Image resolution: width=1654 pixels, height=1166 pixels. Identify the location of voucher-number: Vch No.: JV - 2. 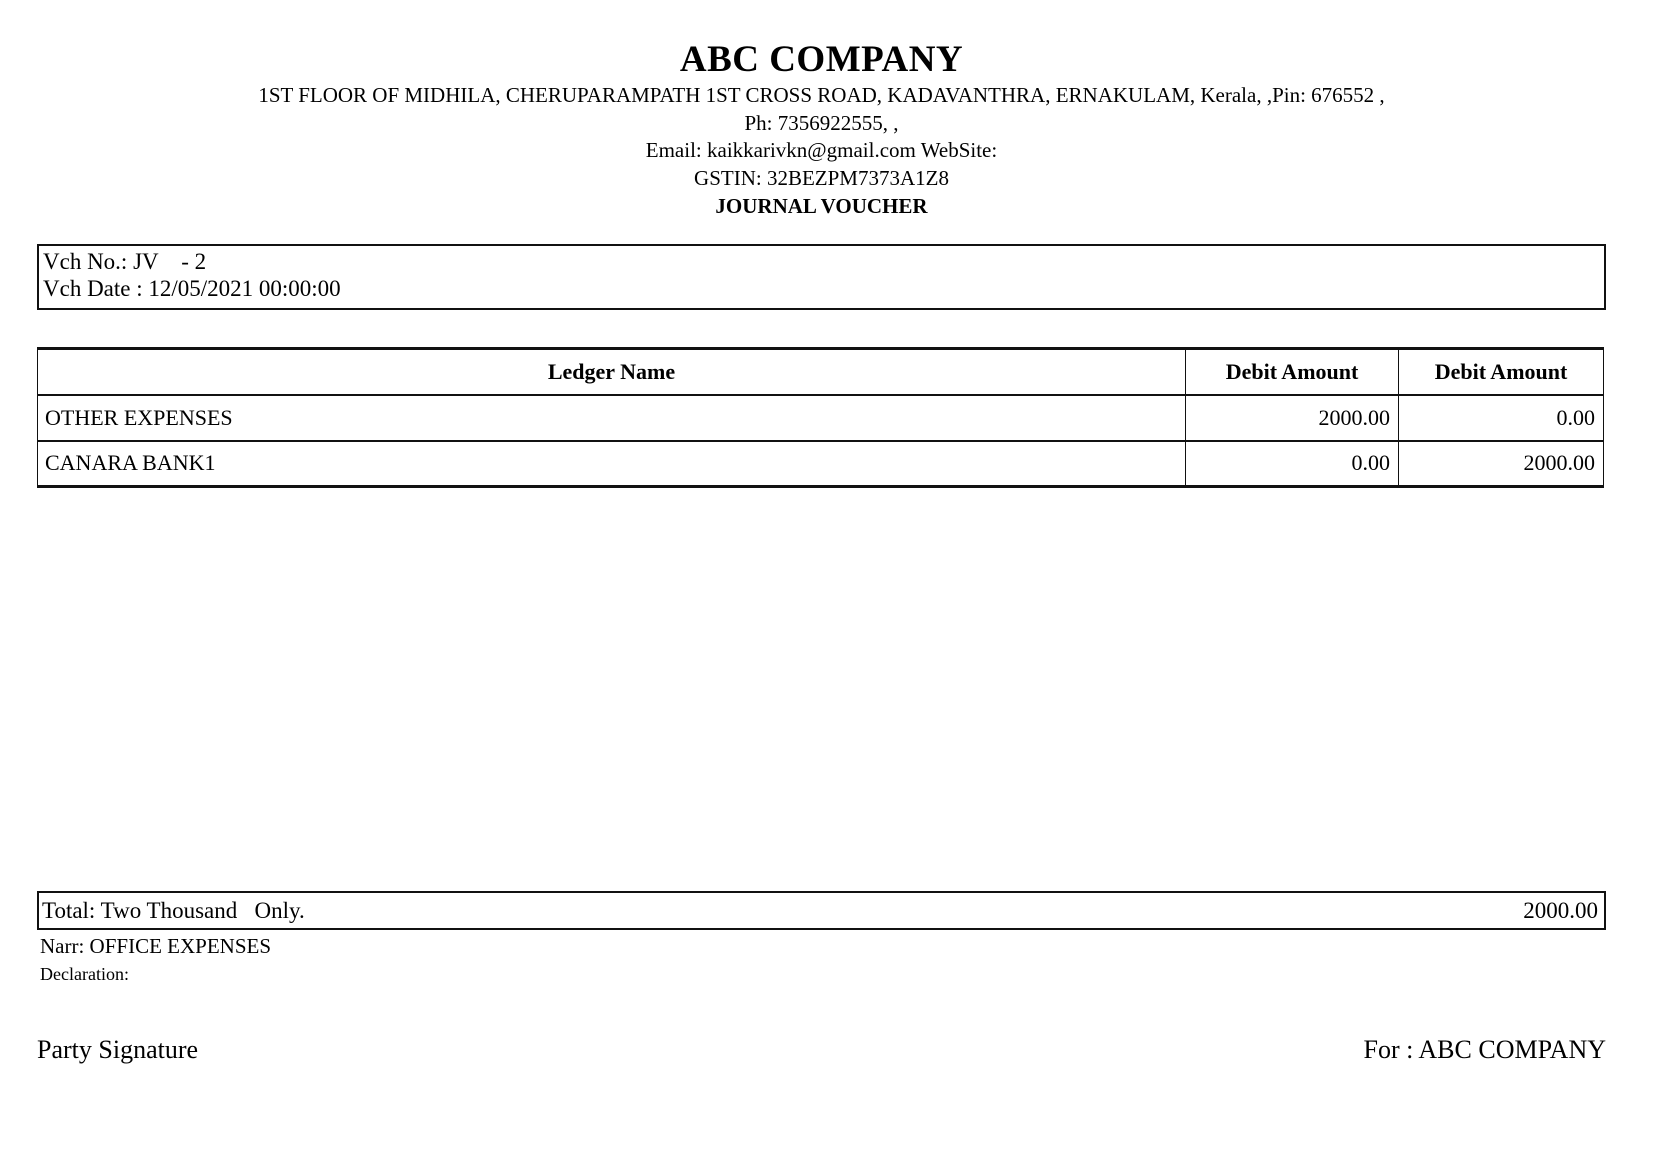
(125, 261).